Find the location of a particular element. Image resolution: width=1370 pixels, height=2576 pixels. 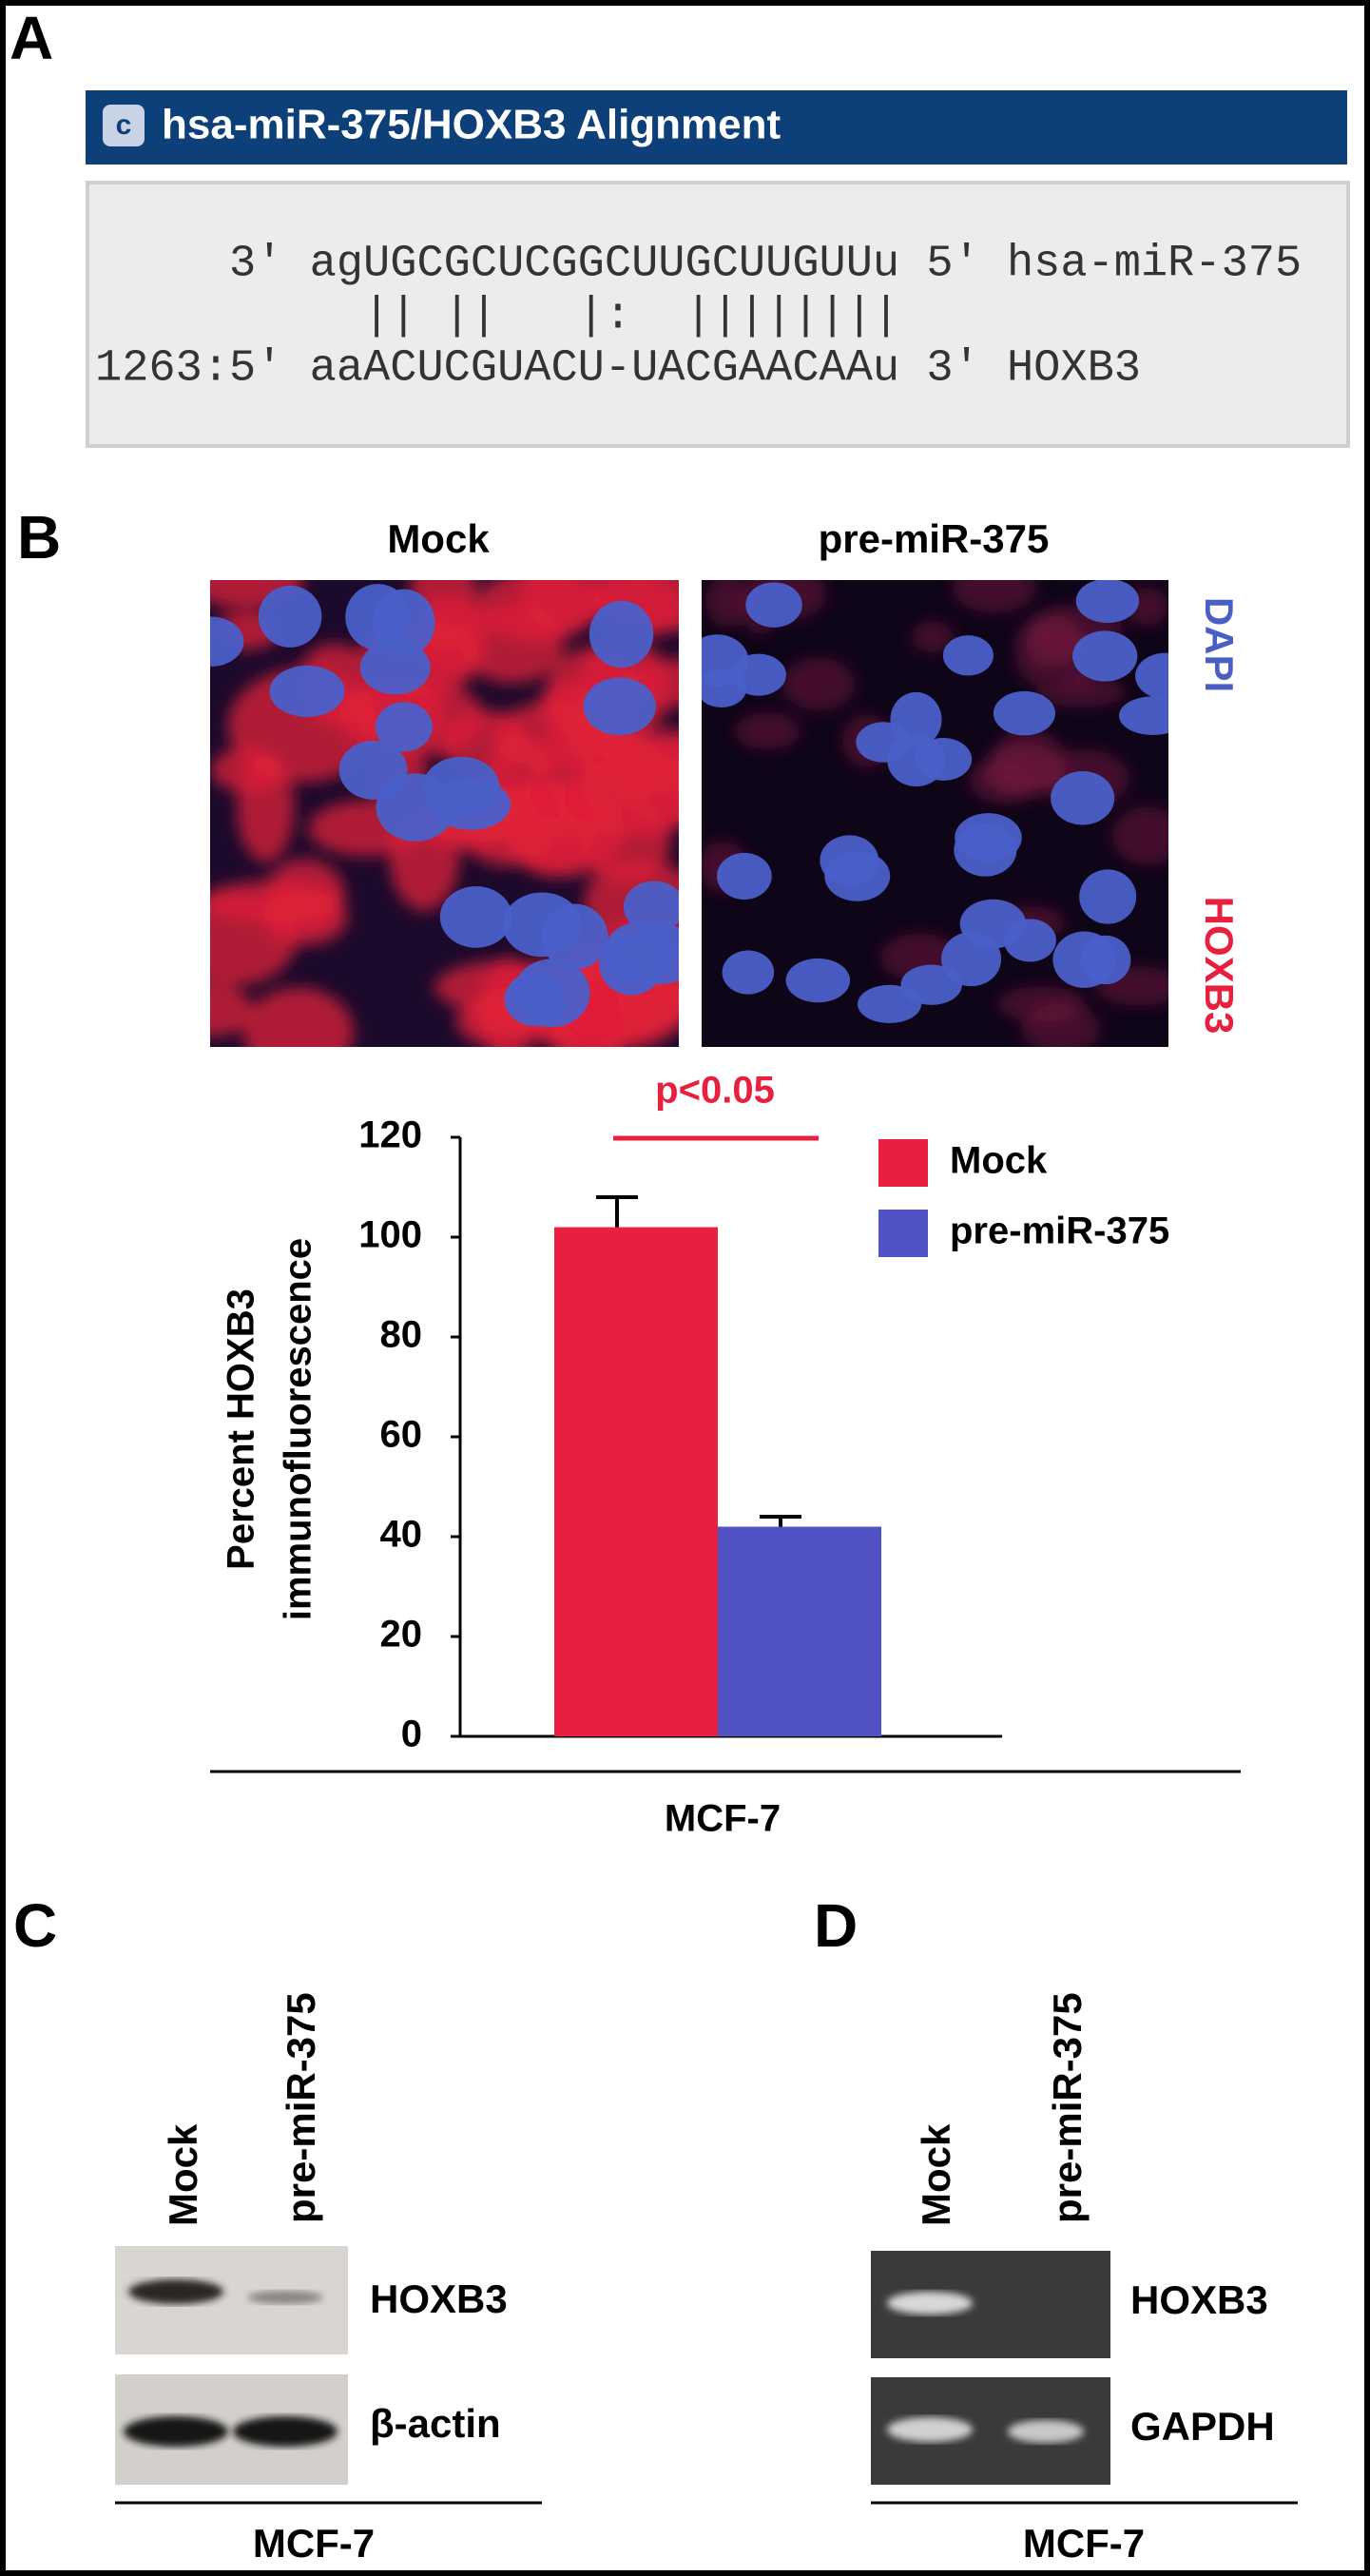

image-label: pre-miR-375 is located at coordinates (934, 538).